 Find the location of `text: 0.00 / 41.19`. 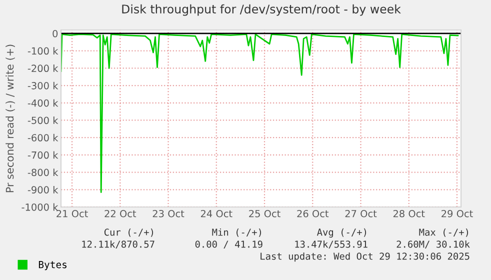

text: 0.00 / 41.19 is located at coordinates (228, 244).